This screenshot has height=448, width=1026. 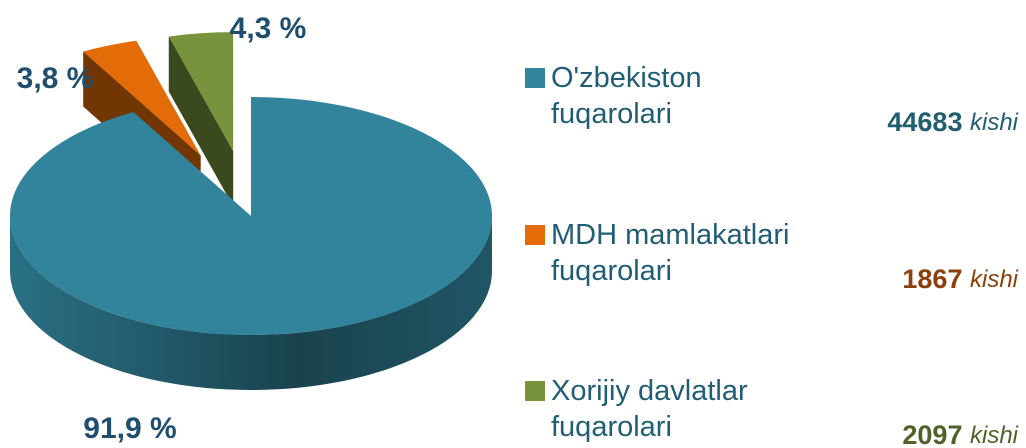 What do you see at coordinates (268, 28) in the screenshot?
I see `value-label: 4,3 %` at bounding box center [268, 28].